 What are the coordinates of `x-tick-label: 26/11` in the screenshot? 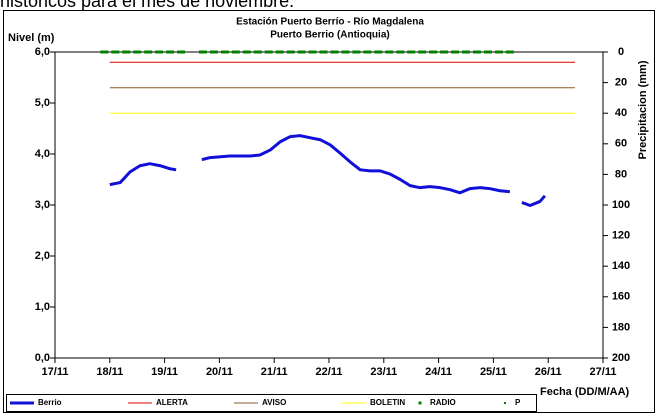 It's located at (548, 372).